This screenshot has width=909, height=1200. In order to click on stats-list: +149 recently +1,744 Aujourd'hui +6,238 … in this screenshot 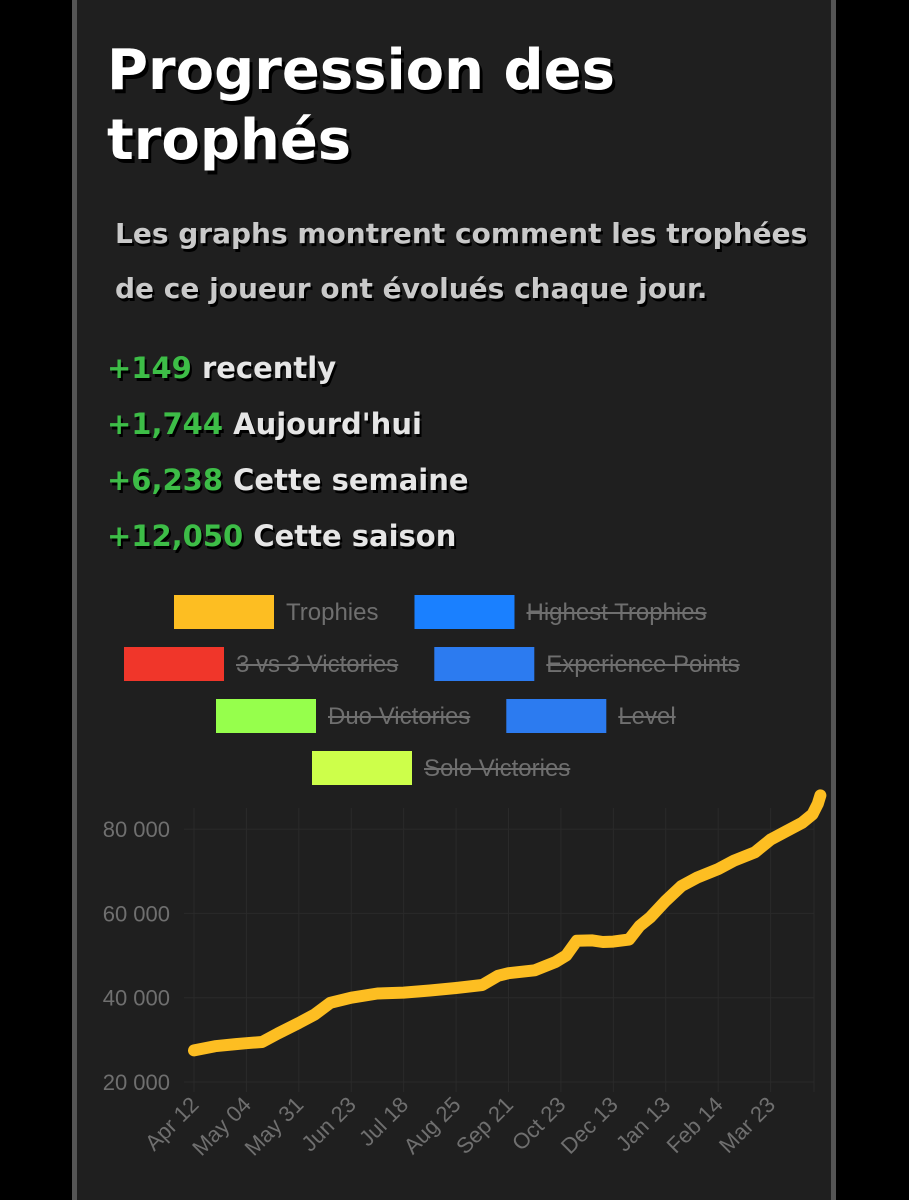, I will do `click(288, 452)`.